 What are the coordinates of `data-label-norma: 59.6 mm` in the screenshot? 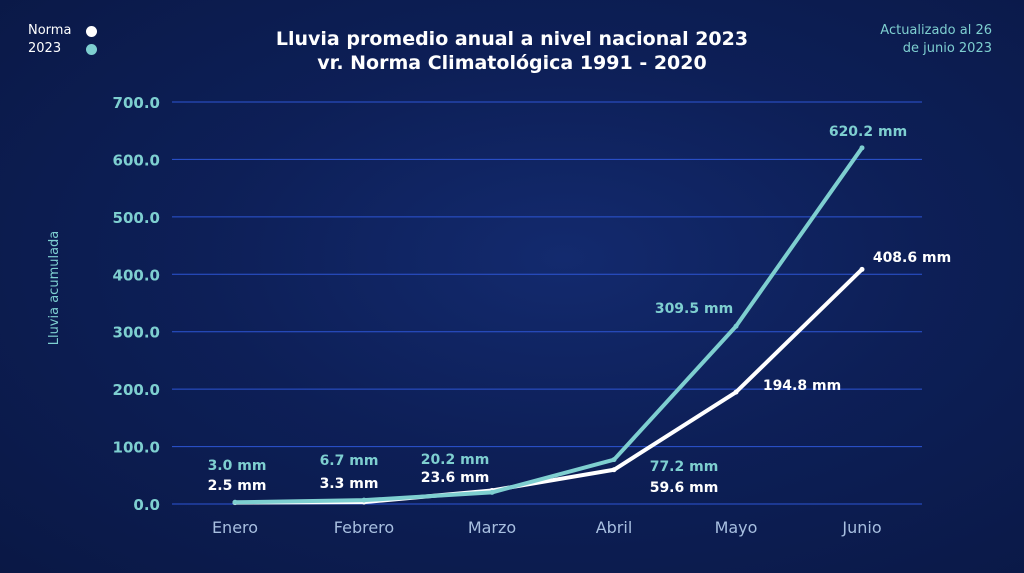 It's located at (684, 488).